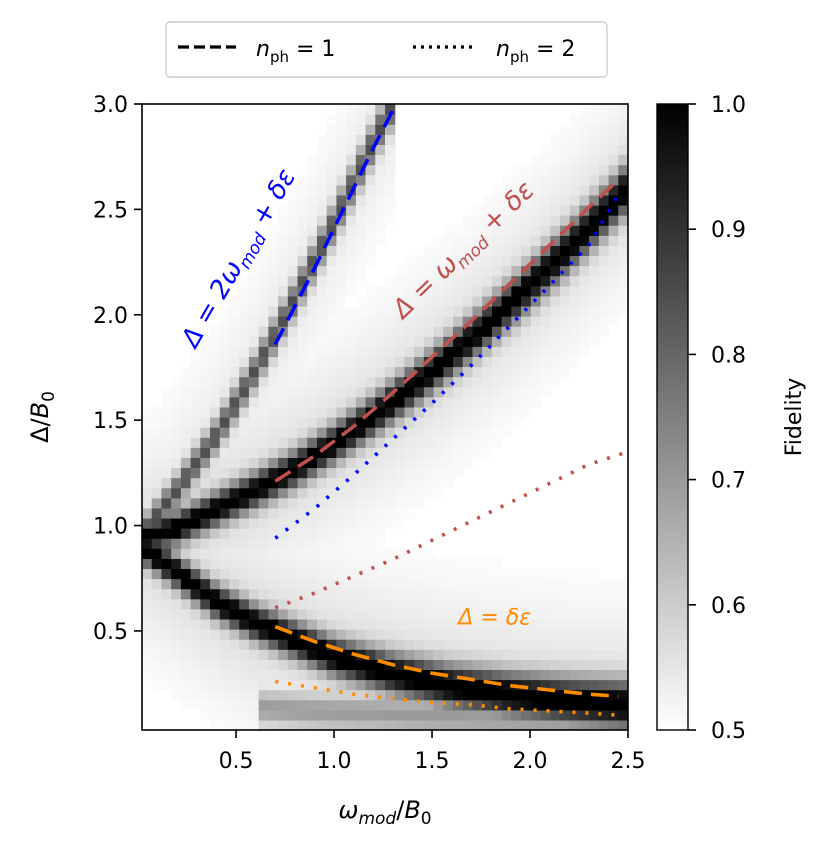 This screenshot has height=857, width=829. Describe the element at coordinates (493, 618) in the screenshot. I see `annotation-orange: Δ = δε` at that location.